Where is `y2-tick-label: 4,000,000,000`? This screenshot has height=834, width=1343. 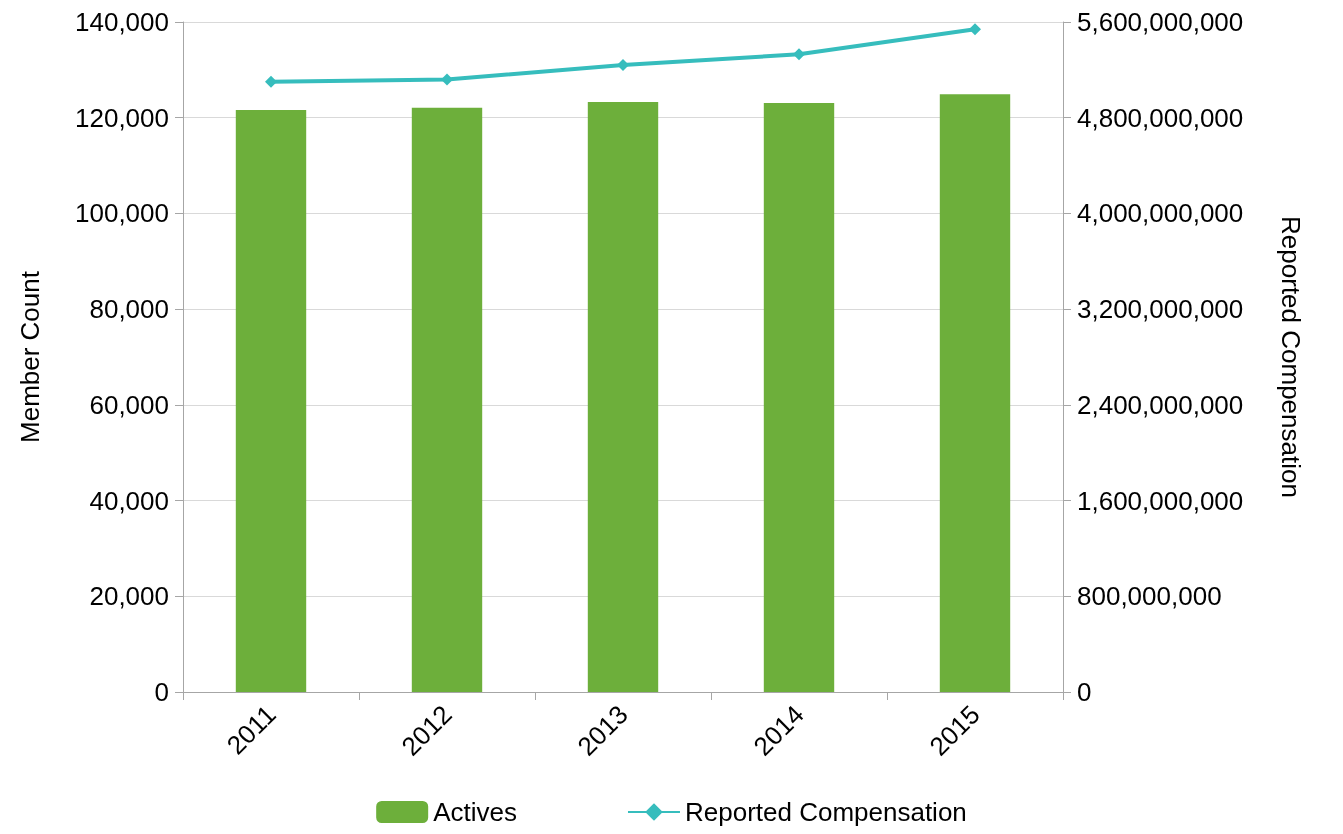
y2-tick-label: 4,000,000,000 is located at coordinates (1160, 213).